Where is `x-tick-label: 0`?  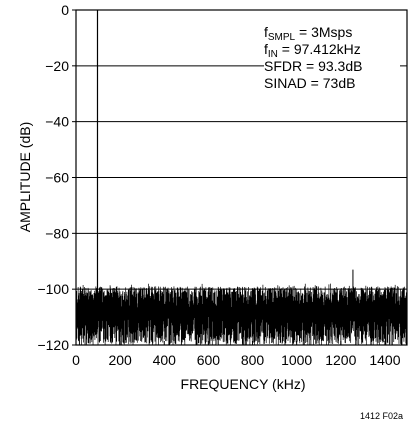
x-tick-label: 0 is located at coordinates (76, 360).